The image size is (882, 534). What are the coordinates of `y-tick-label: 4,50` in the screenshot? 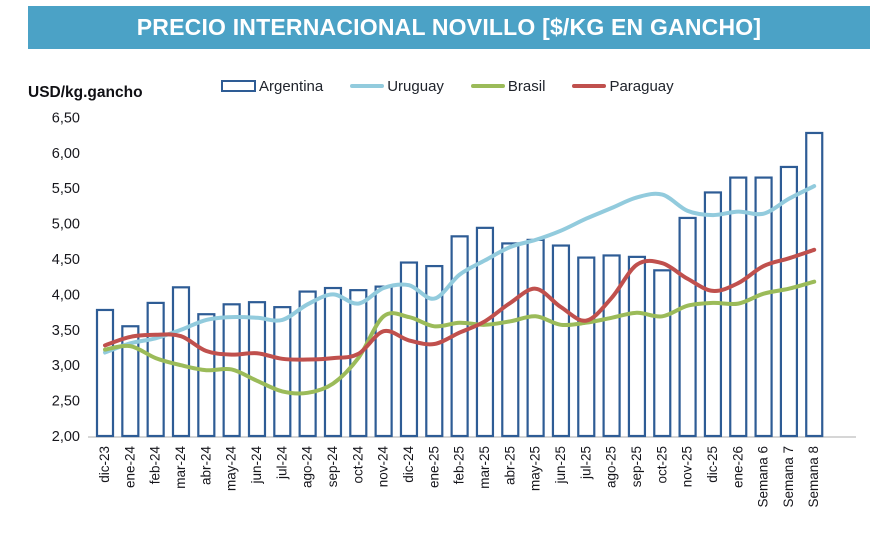 It's located at (66, 260).